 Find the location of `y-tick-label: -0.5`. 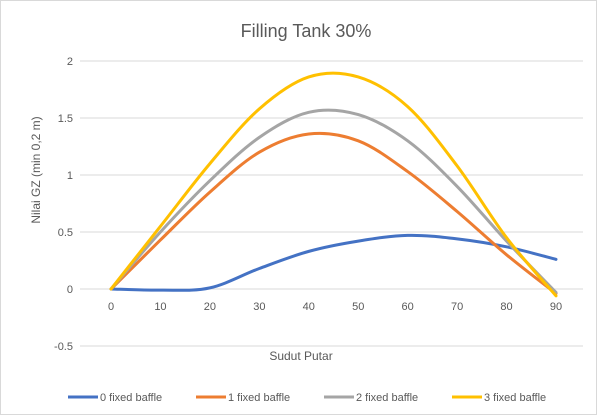

y-tick-label: -0.5 is located at coordinates (63, 347).